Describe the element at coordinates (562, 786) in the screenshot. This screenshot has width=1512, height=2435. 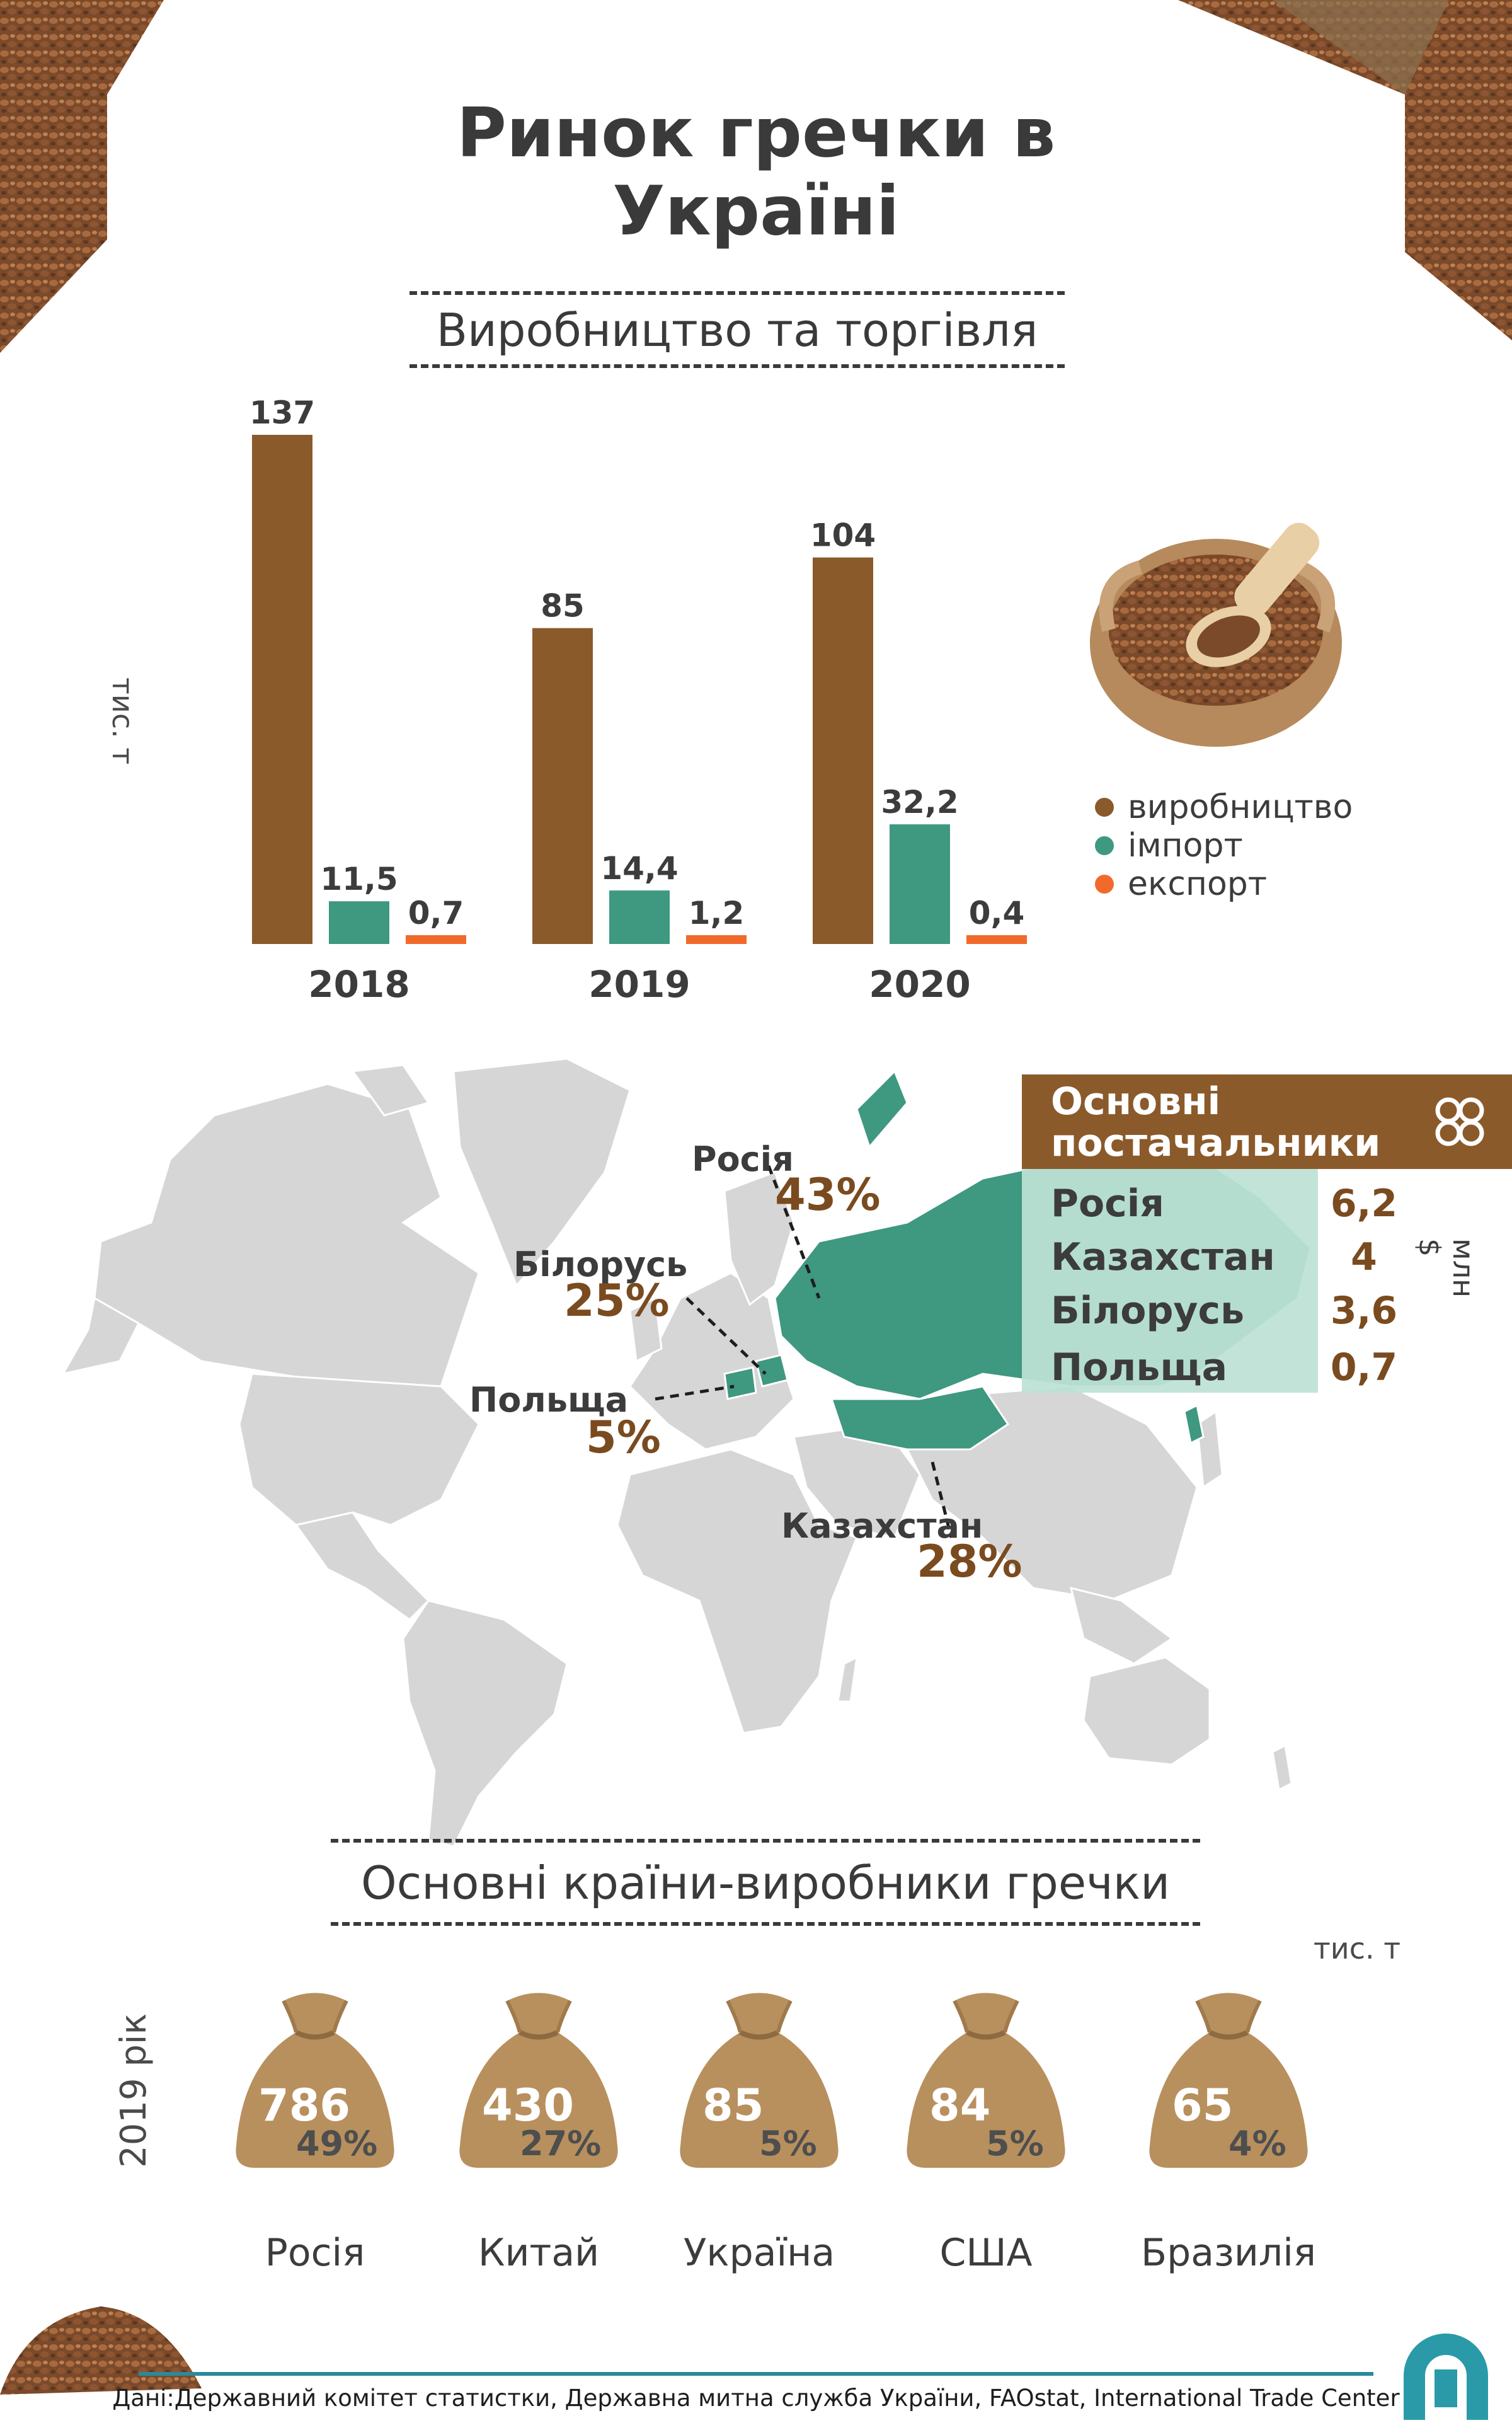
I see `bar-production-2019` at that location.